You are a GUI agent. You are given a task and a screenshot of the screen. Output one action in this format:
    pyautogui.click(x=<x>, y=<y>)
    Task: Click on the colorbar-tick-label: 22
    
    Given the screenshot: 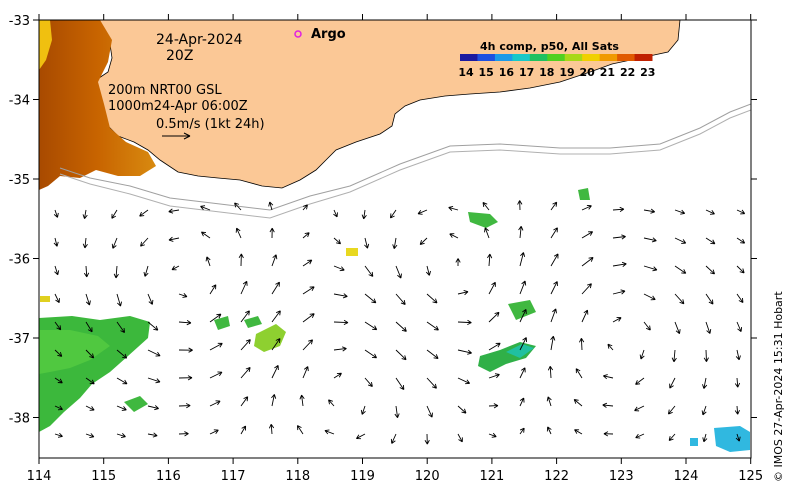 What is the action you would take?
    pyautogui.click(x=627, y=72)
    